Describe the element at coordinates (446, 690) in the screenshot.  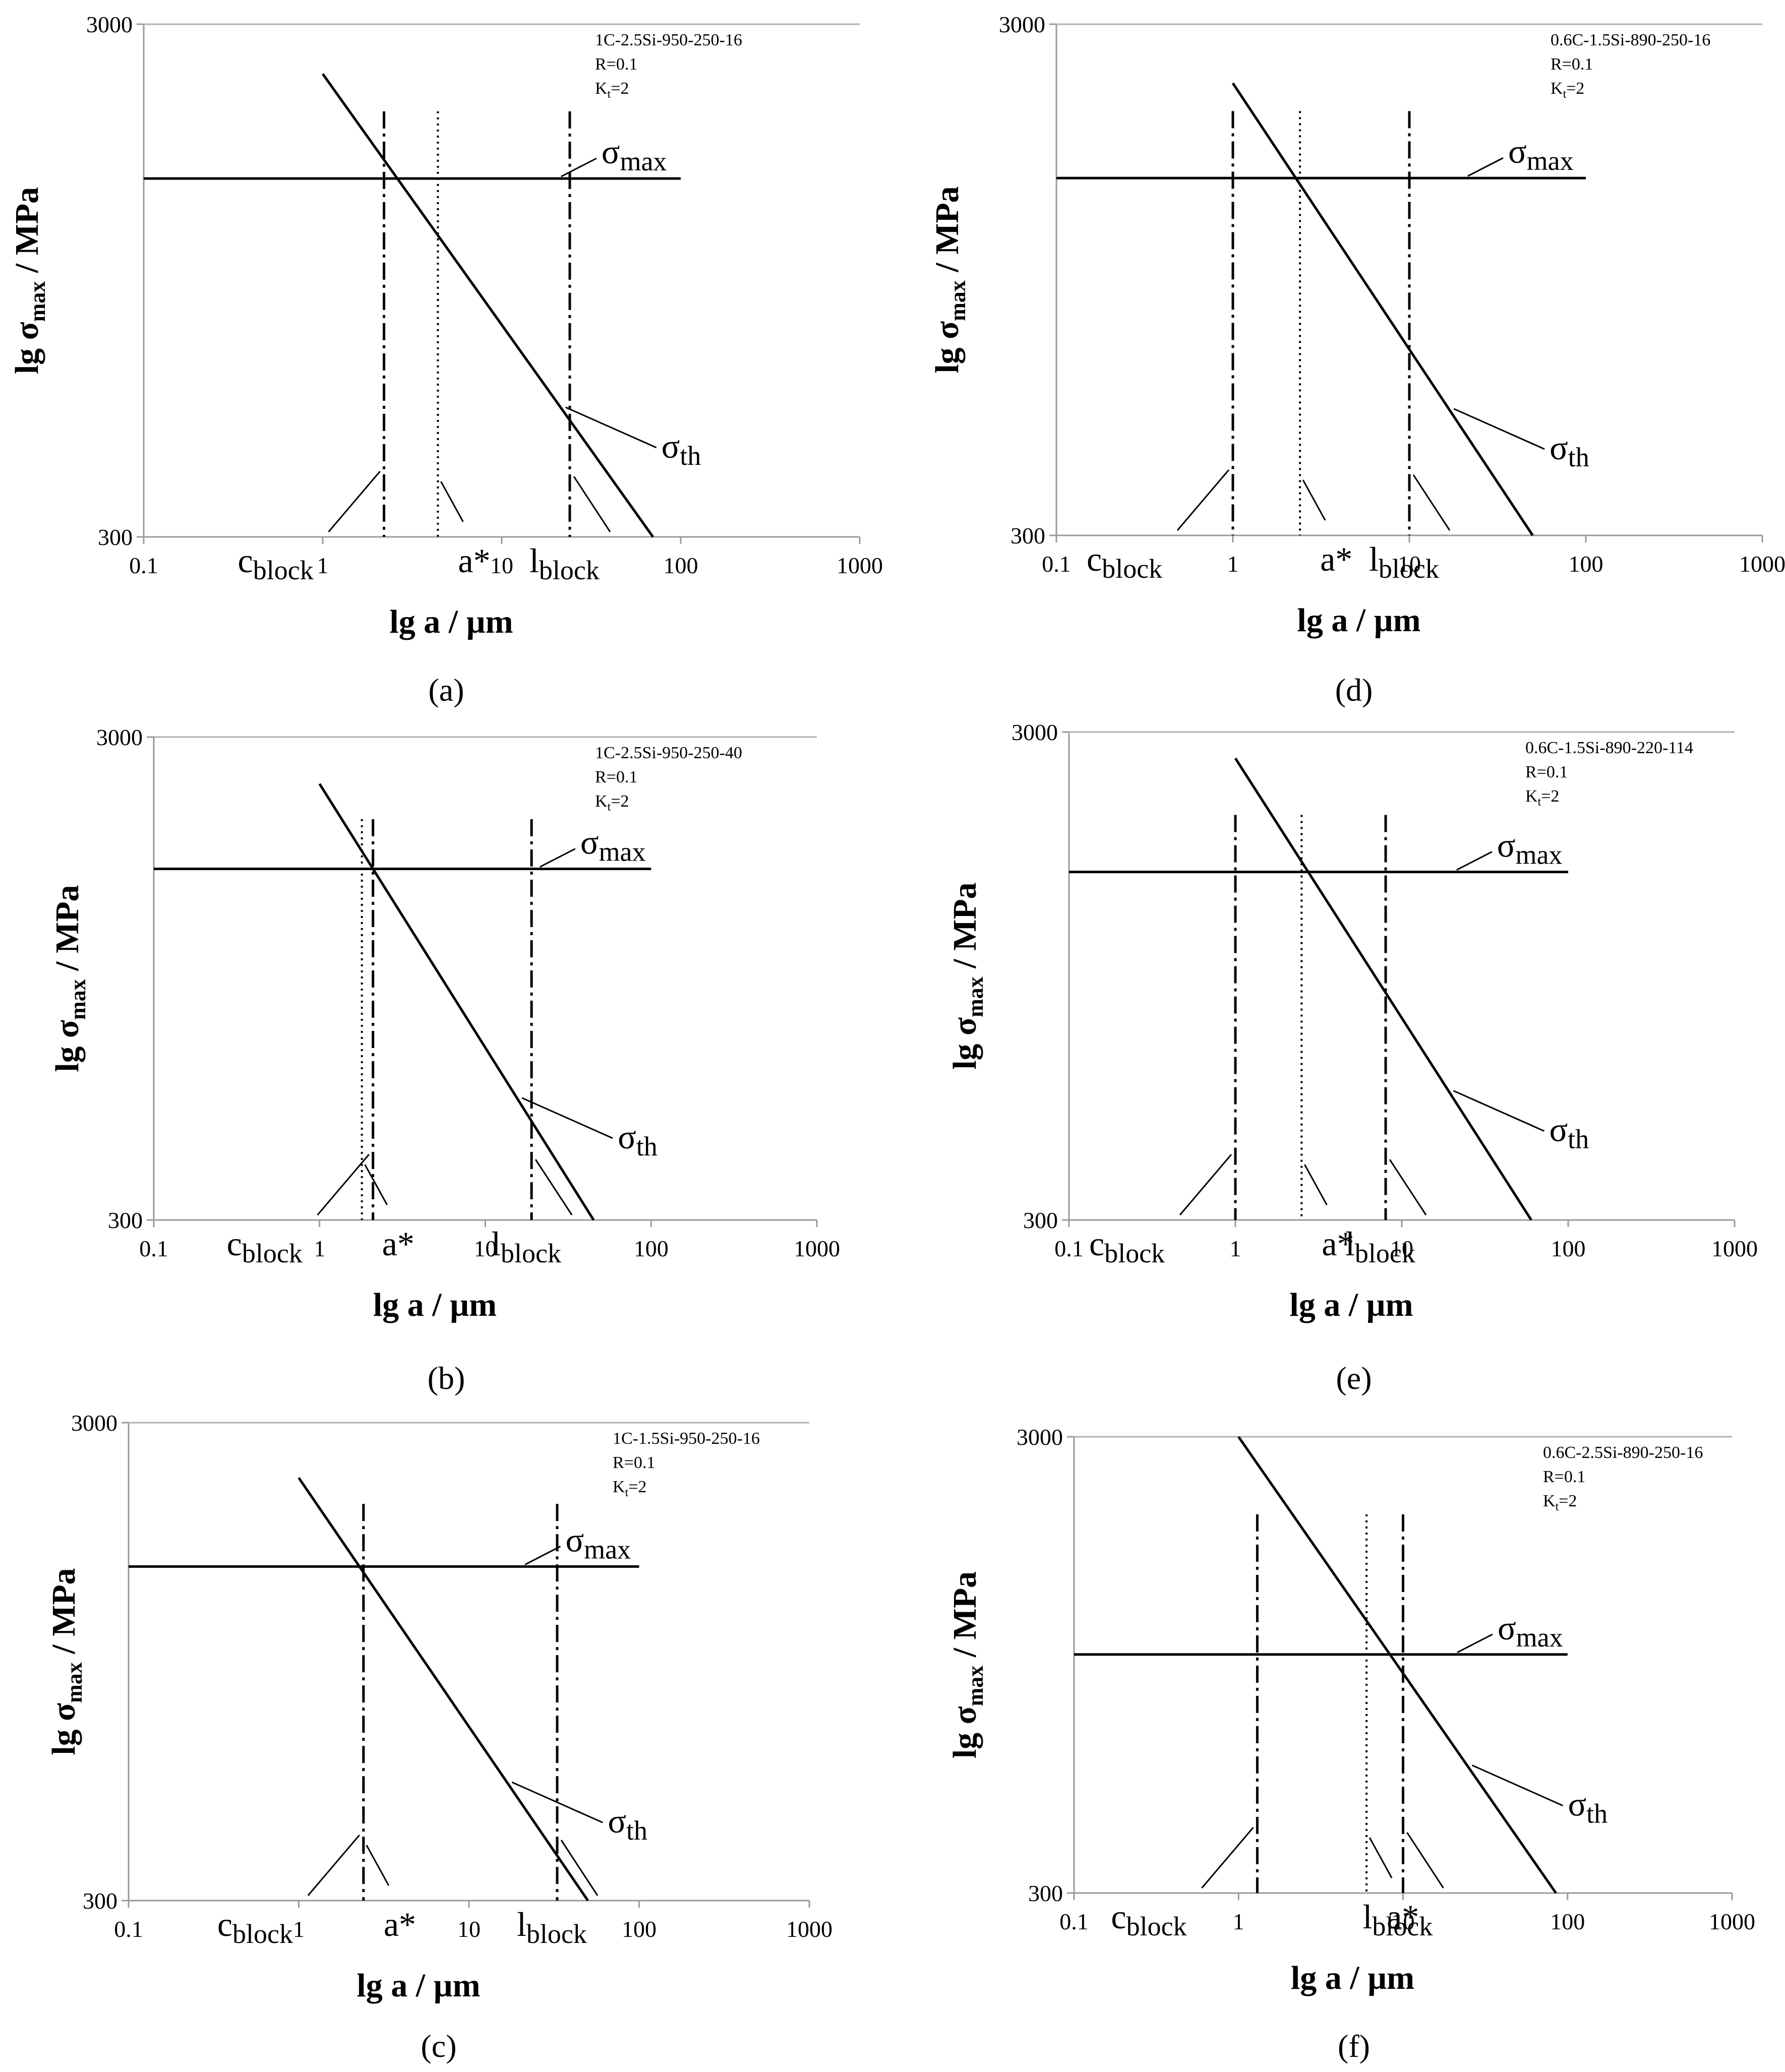
I see `panel-caption: (a)` at that location.